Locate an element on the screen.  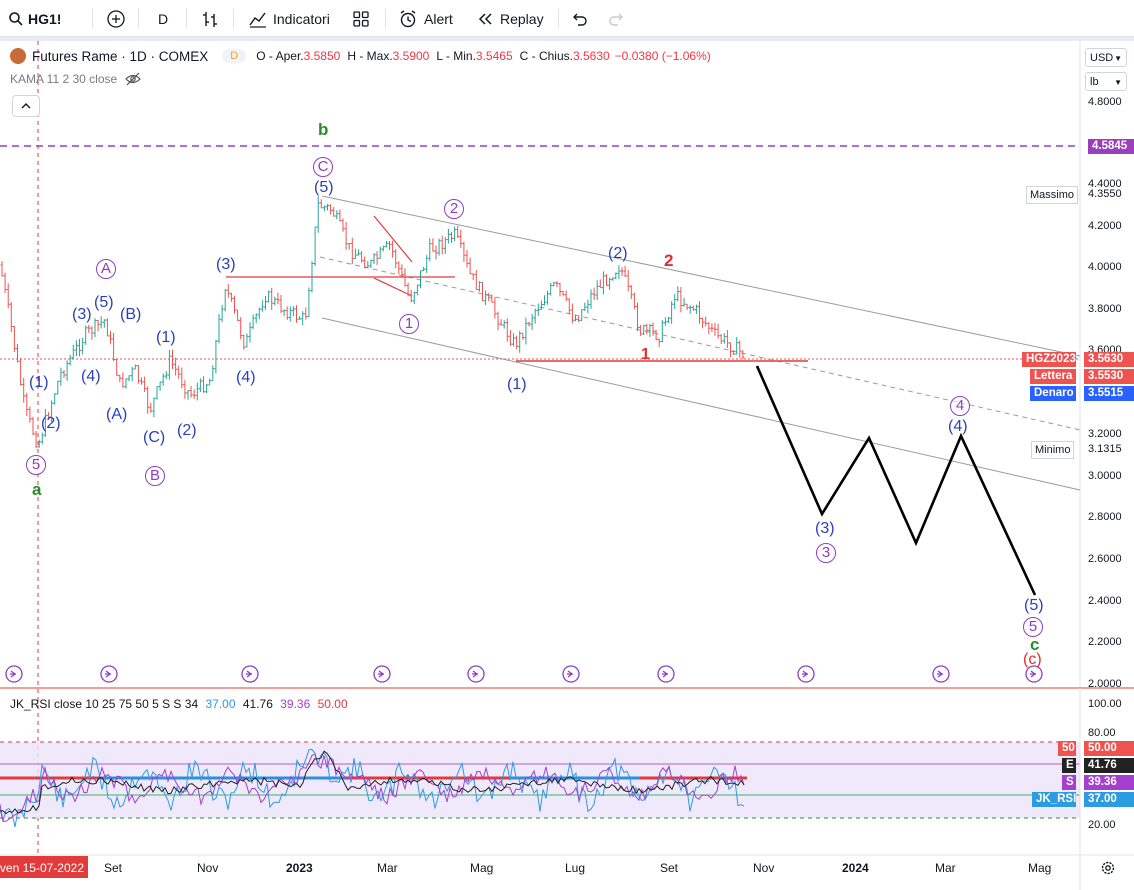
low-label: L - Min. is located at coordinates (456, 56).